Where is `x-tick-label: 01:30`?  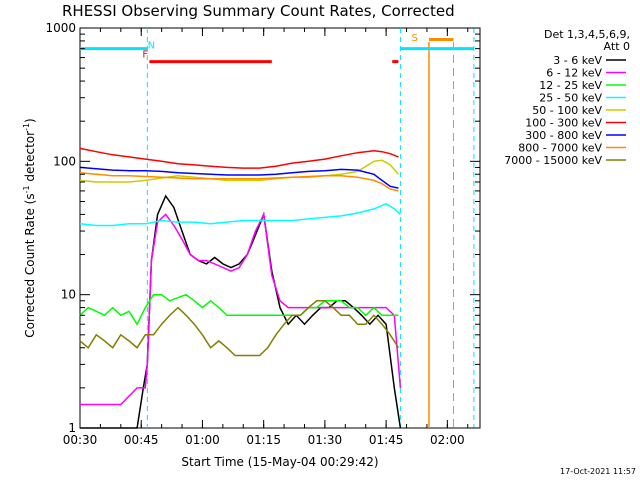 x-tick-label: 01:30 is located at coordinates (325, 440).